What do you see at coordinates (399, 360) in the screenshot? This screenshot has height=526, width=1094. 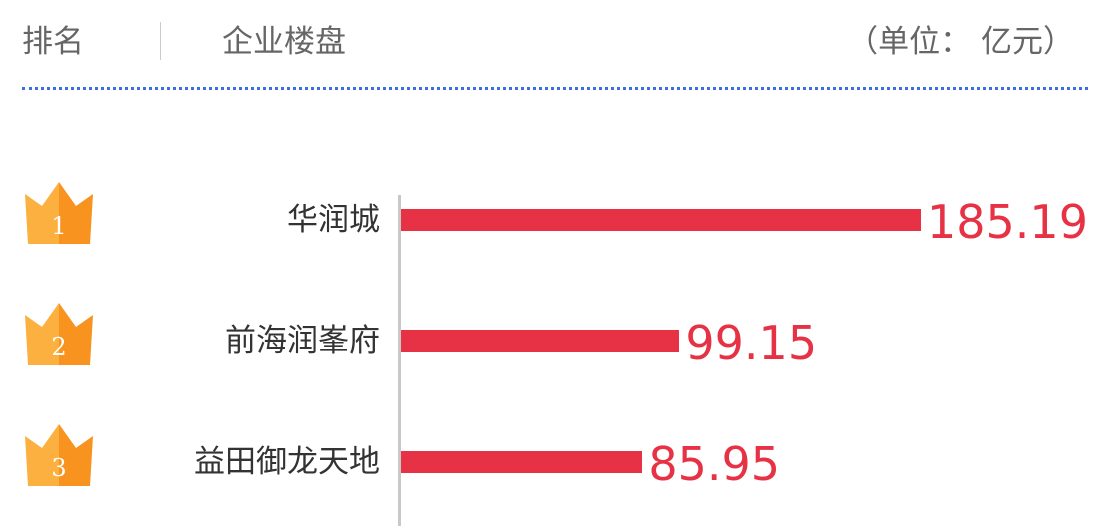 I see `y-axis-line` at bounding box center [399, 360].